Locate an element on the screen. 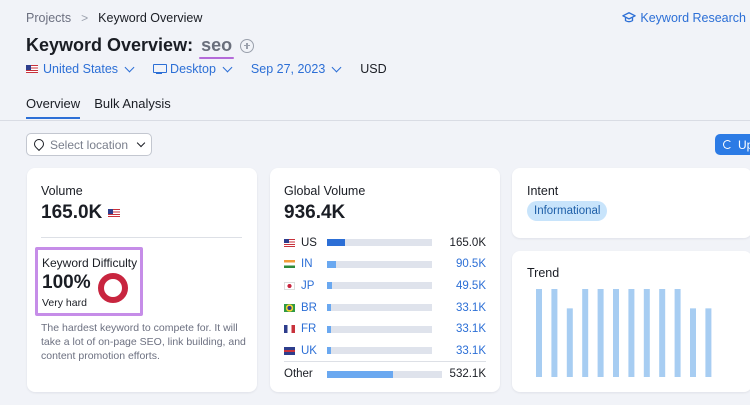 This screenshot has height=405, width=750. volume-value: 165.0K is located at coordinates (72, 212).